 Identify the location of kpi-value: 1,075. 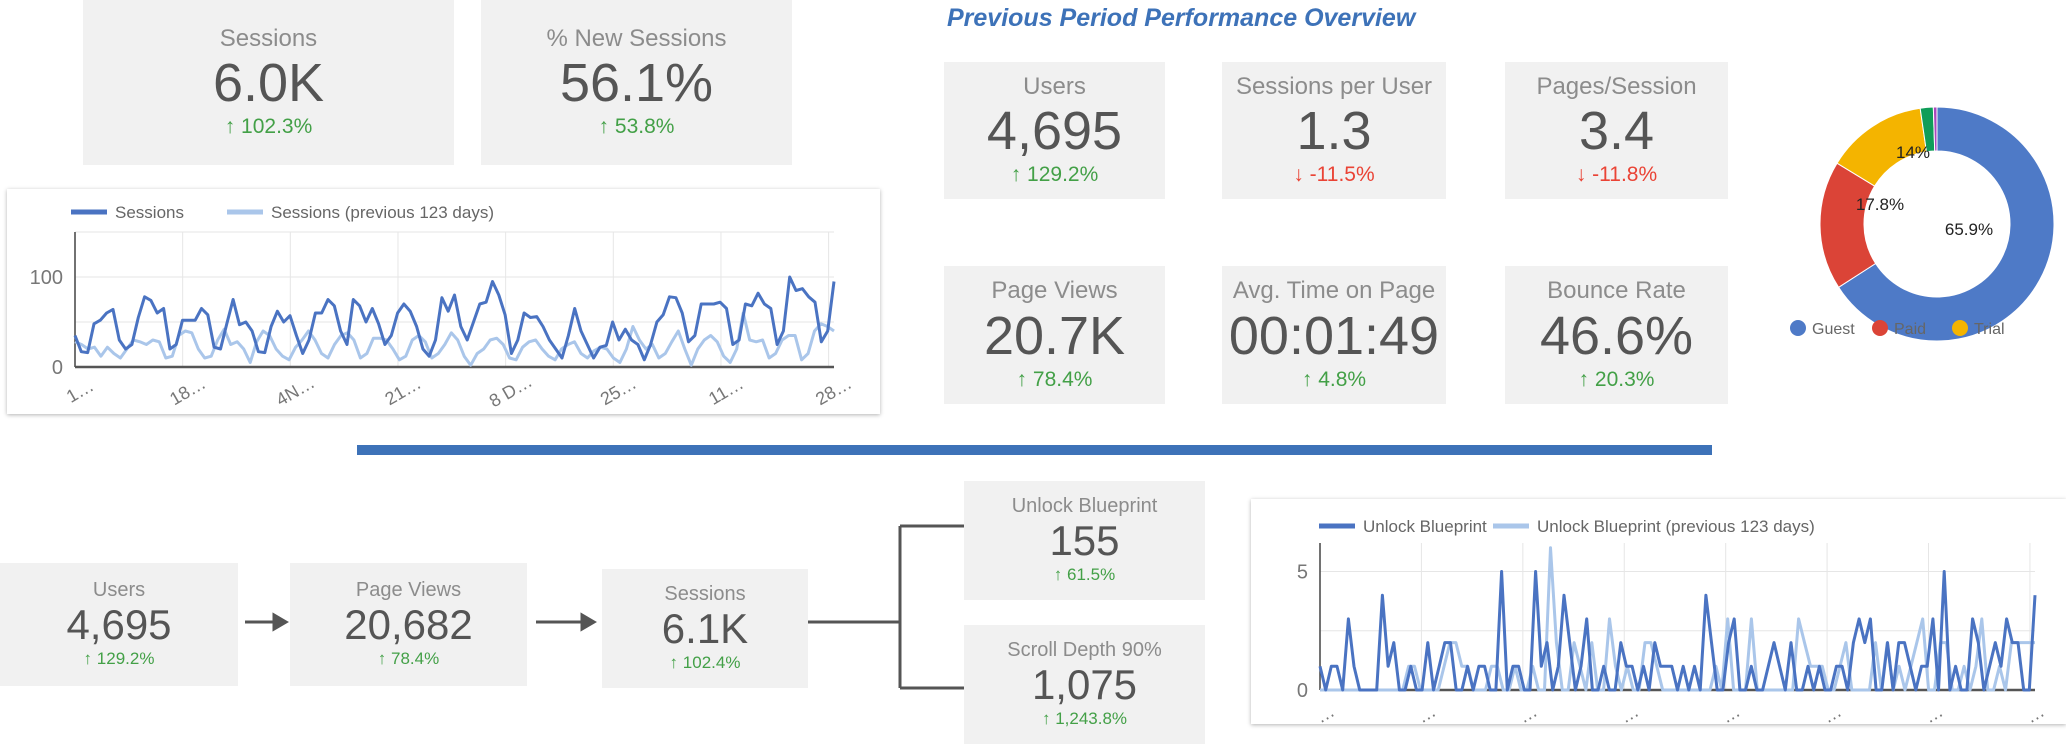
(1084, 685).